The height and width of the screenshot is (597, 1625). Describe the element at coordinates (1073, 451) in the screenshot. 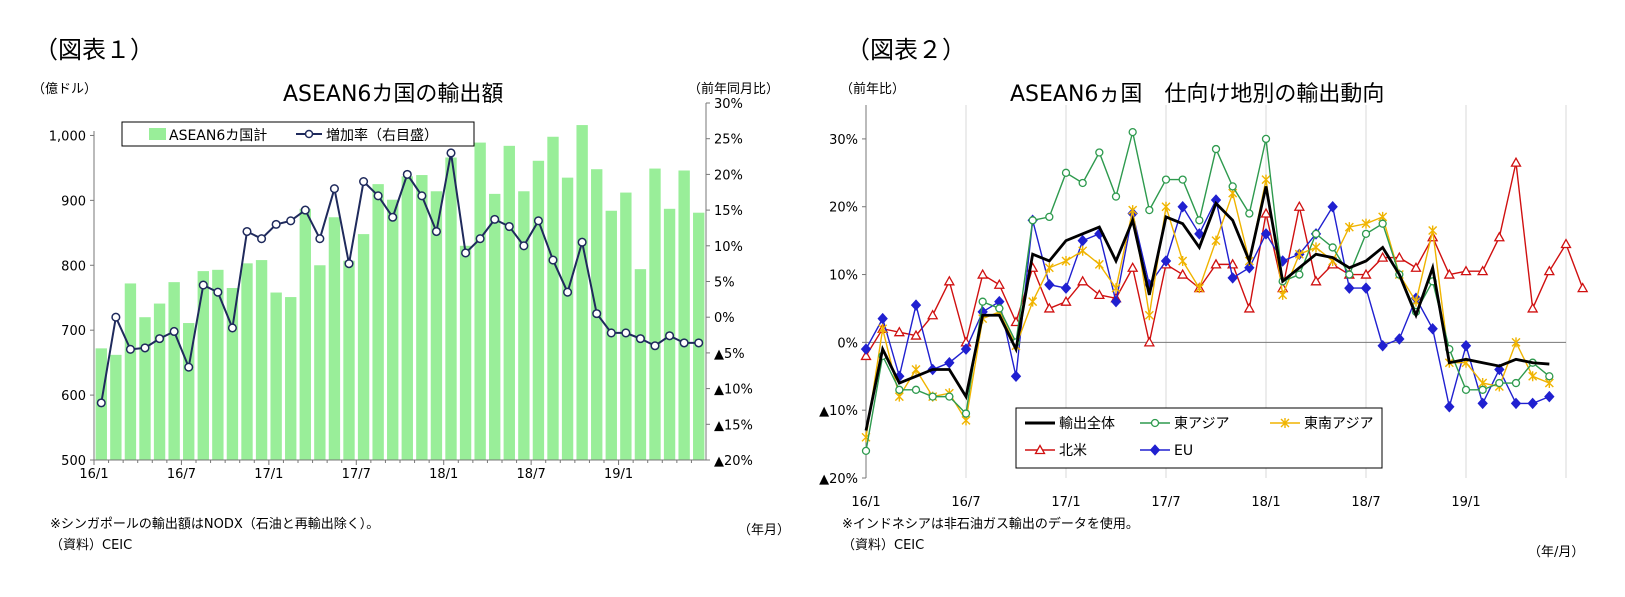

I see `chart-2-legend-label: 北米` at that location.